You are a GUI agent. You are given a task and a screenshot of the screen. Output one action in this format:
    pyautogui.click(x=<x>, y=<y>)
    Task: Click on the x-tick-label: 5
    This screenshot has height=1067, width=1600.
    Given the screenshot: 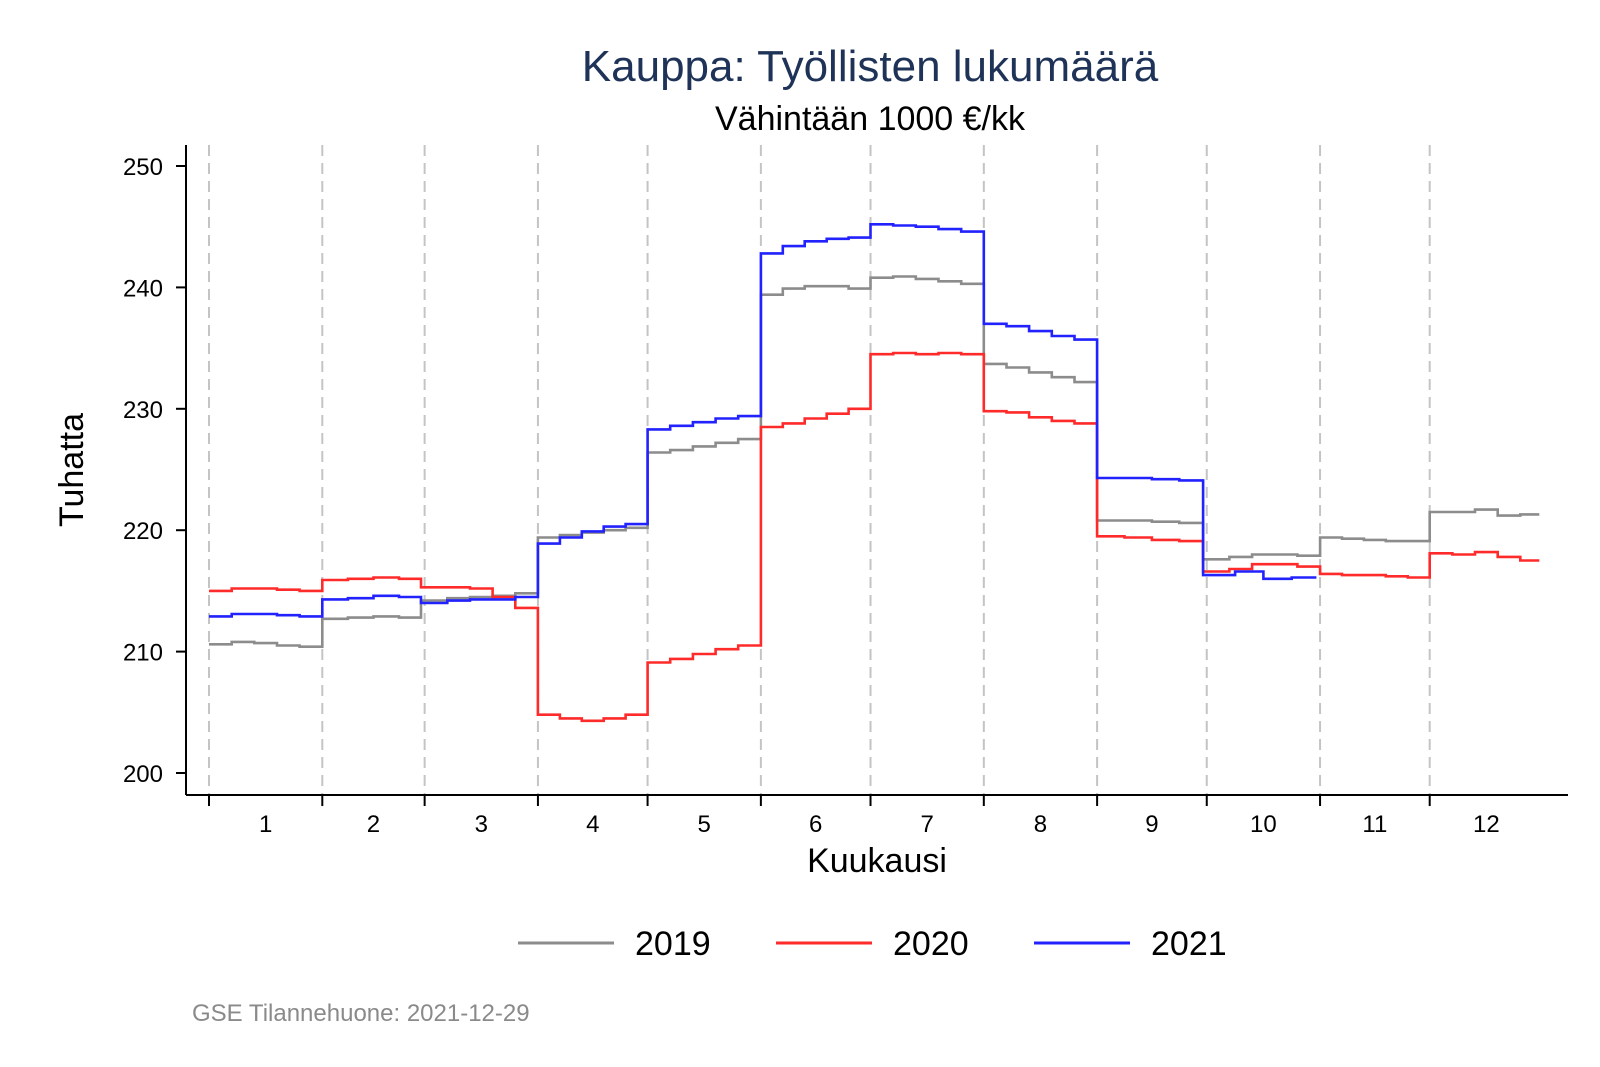 What is the action you would take?
    pyautogui.click(x=704, y=824)
    